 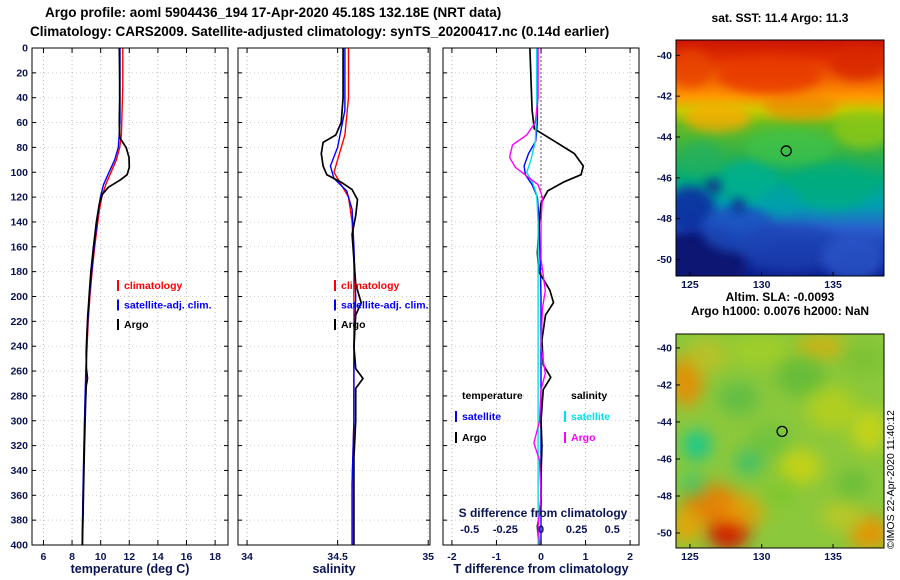 I want to click on depth-tick-label: 80, so click(x=22, y=148).